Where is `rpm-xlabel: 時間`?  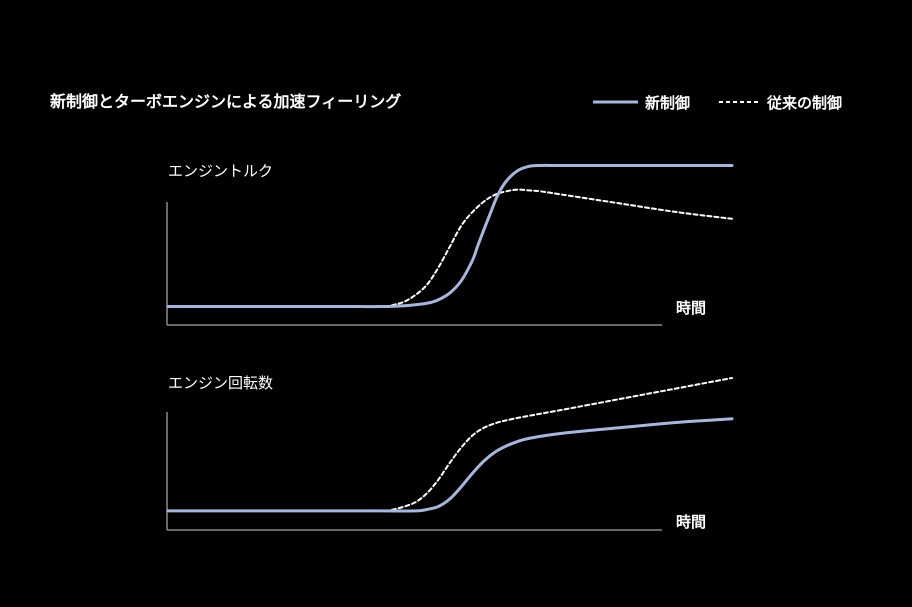 rpm-xlabel: 時間 is located at coordinates (691, 522).